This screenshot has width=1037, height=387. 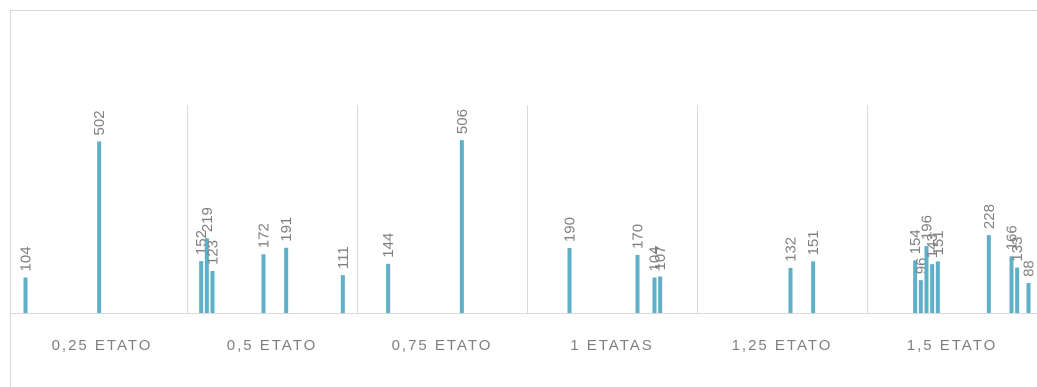 What do you see at coordinates (1029, 268) in the screenshot?
I see `value-label: 88` at bounding box center [1029, 268].